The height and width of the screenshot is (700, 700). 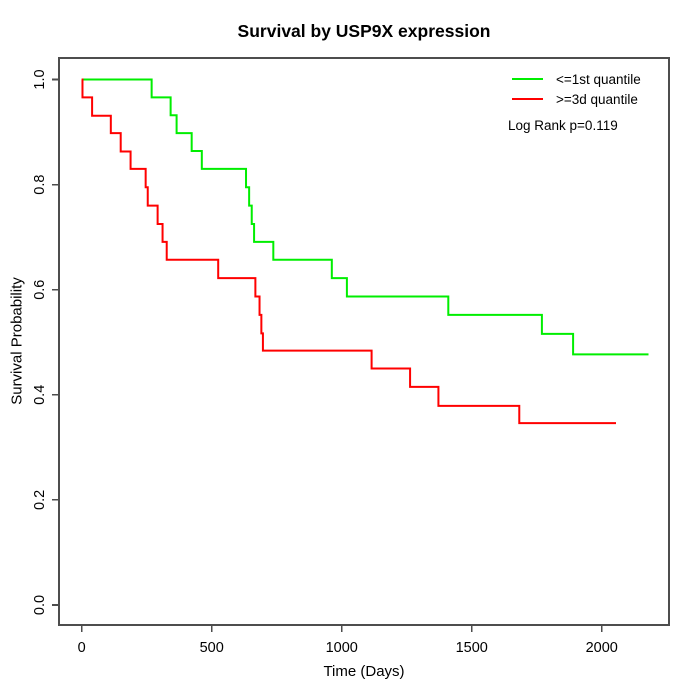 I want to click on legend-line-green-icon, so click(x=527, y=79).